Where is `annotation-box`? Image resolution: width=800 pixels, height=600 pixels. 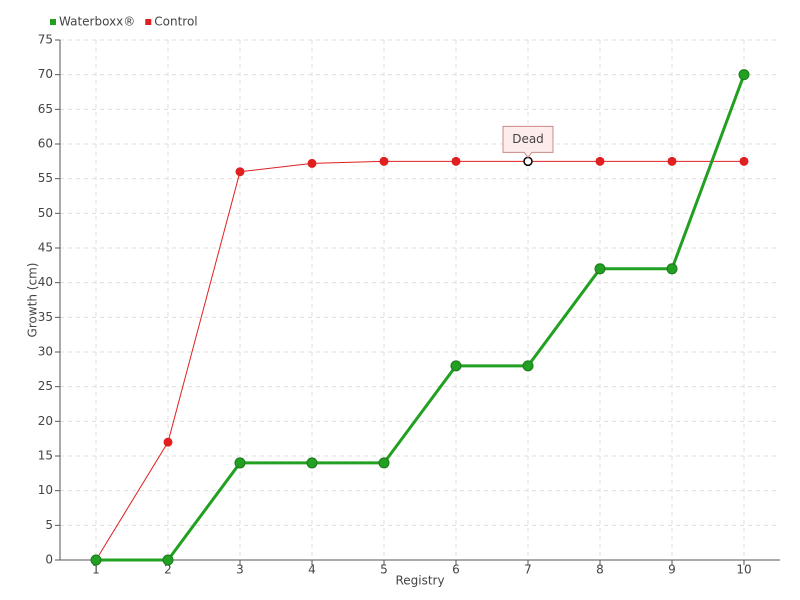 annotation-box is located at coordinates (528, 142).